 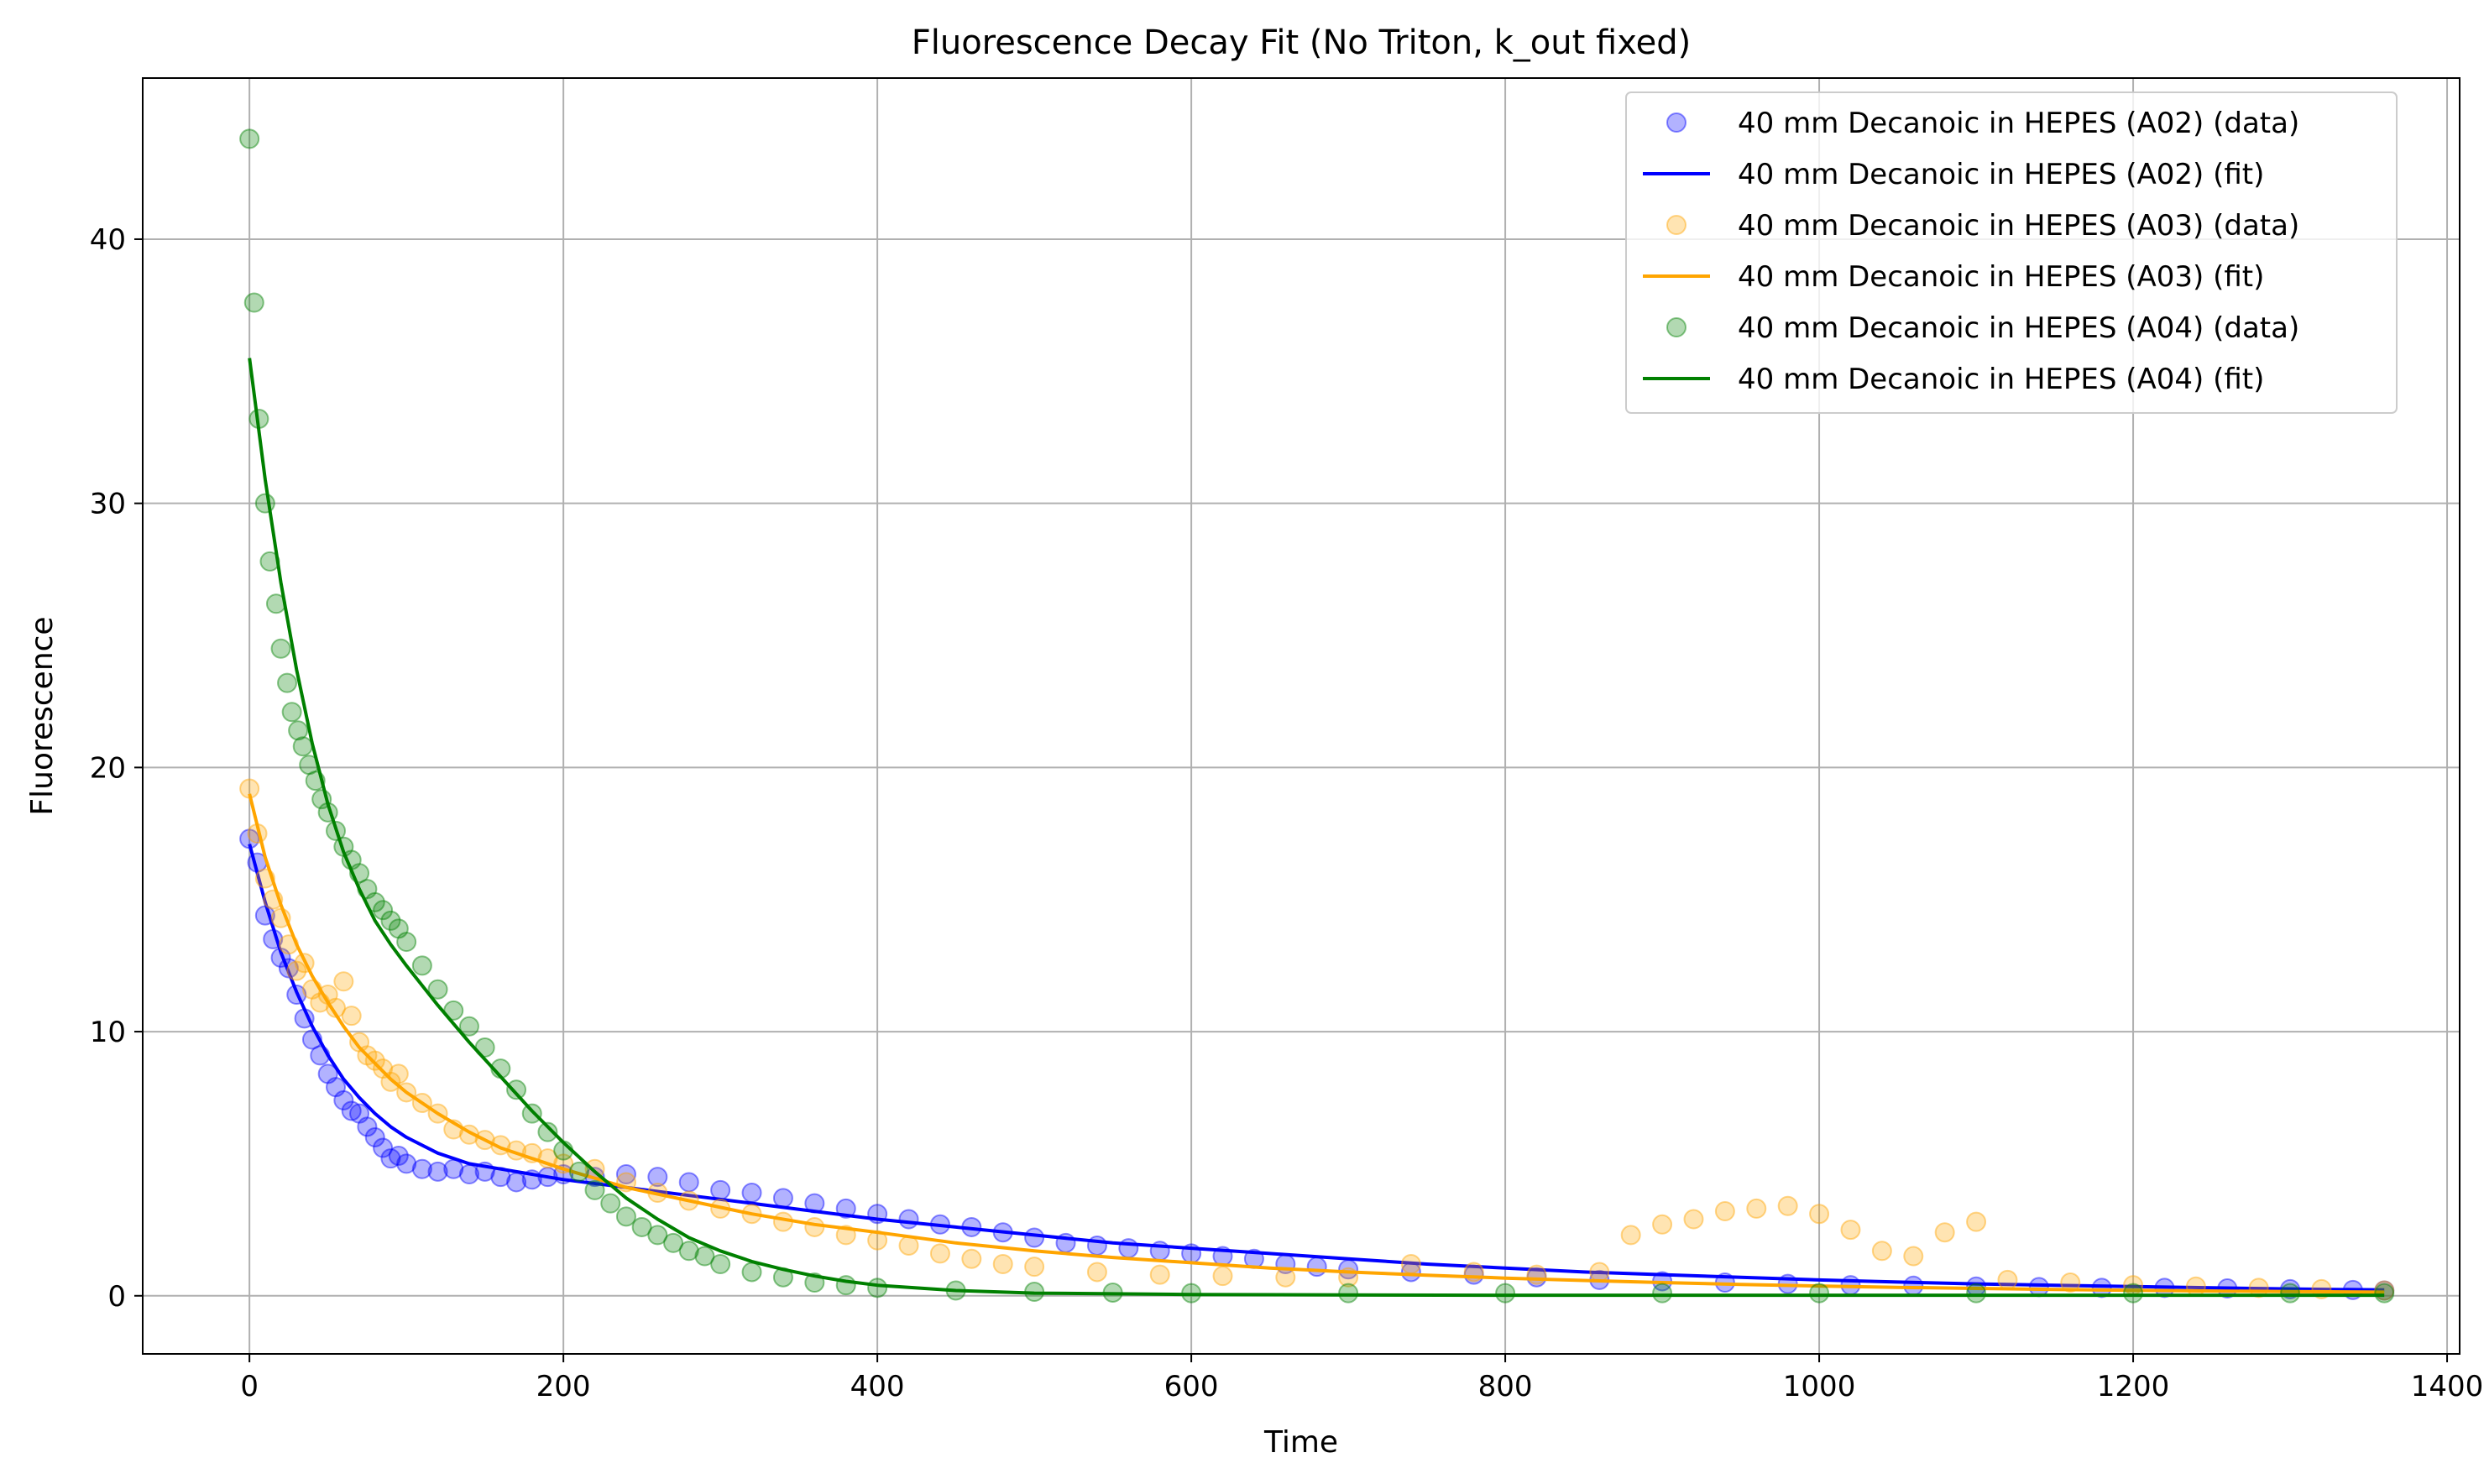 What do you see at coordinates (1819, 1386) in the screenshot?
I see `x-tick-label: 1000` at bounding box center [1819, 1386].